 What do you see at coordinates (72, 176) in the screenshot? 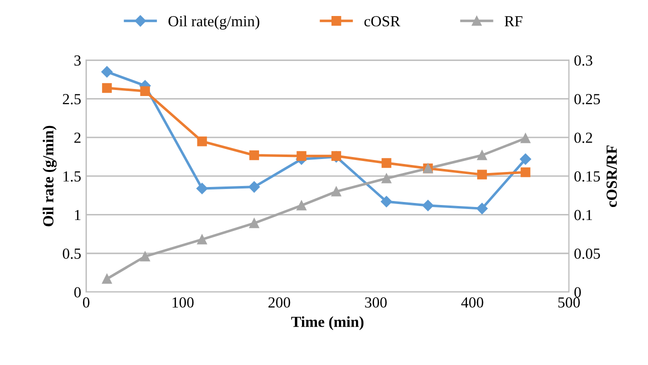
I see `y-tick-label: 1.5` at bounding box center [72, 176].